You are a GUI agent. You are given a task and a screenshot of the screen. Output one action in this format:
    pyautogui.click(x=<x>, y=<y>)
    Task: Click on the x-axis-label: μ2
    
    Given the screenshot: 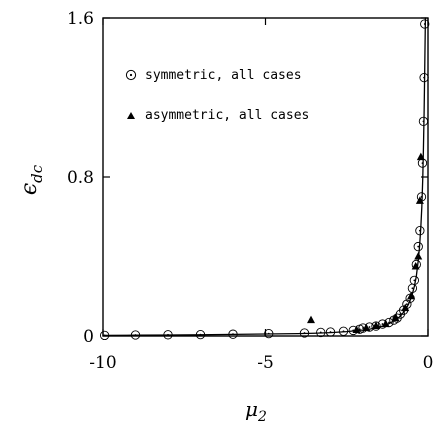 What is the action you would take?
    pyautogui.click(x=256, y=411)
    